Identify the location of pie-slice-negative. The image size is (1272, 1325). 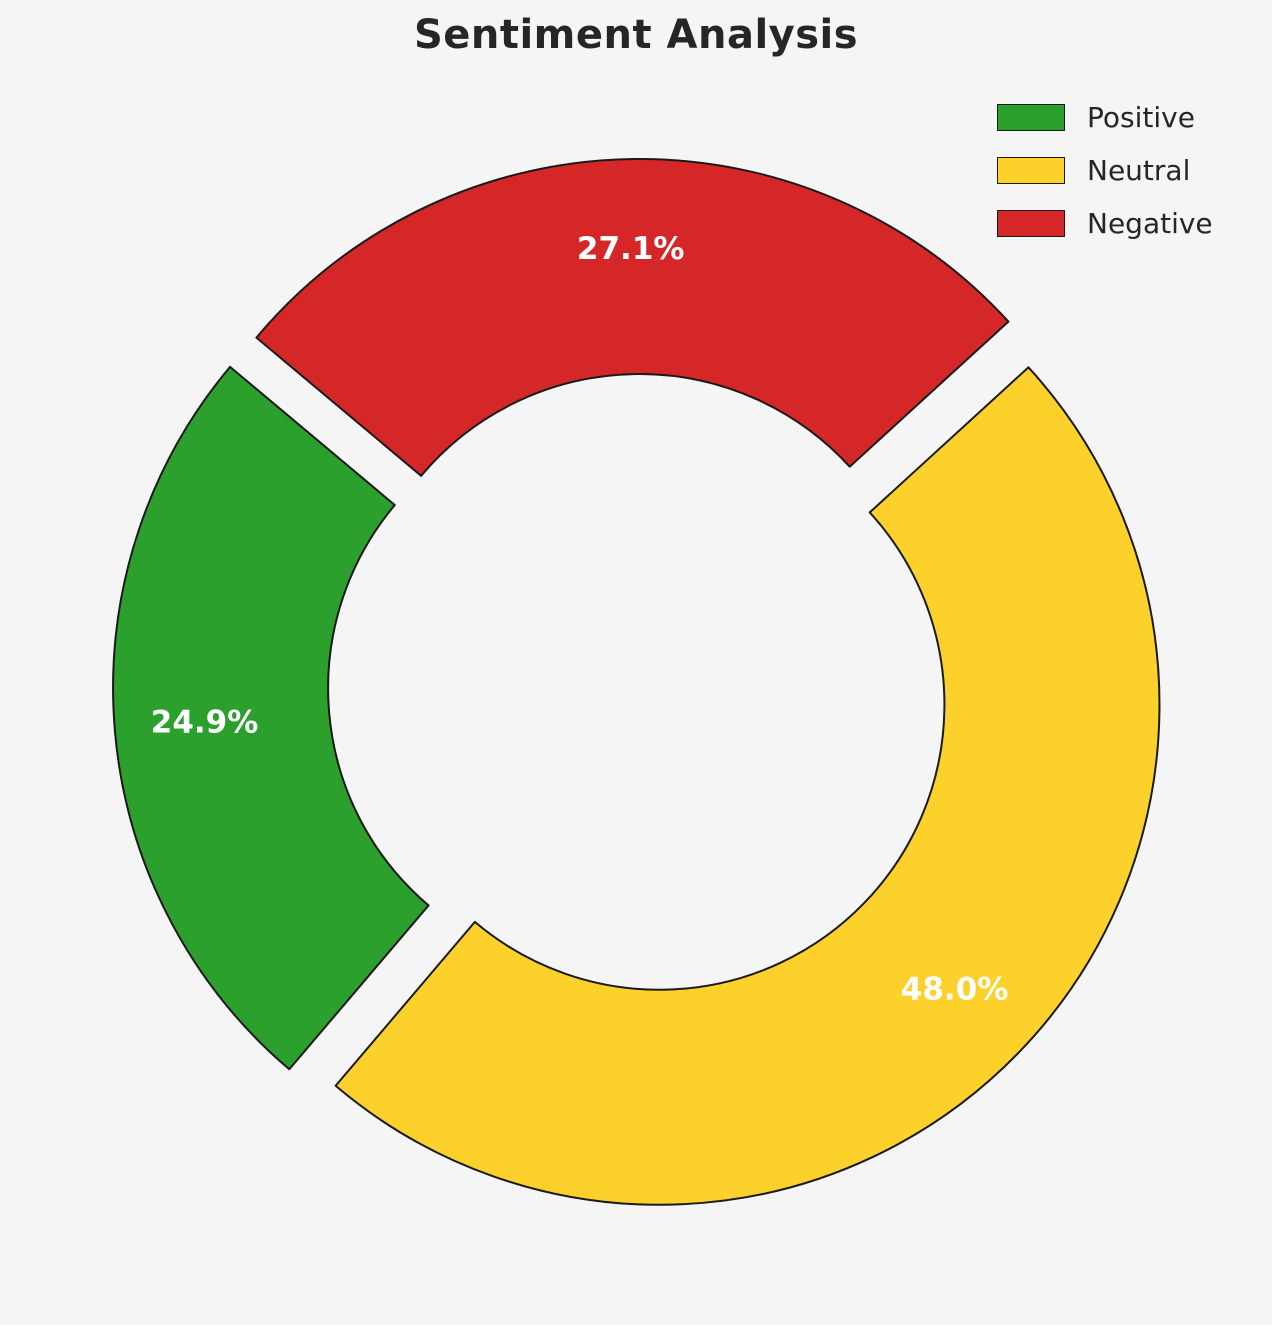
(632, 317).